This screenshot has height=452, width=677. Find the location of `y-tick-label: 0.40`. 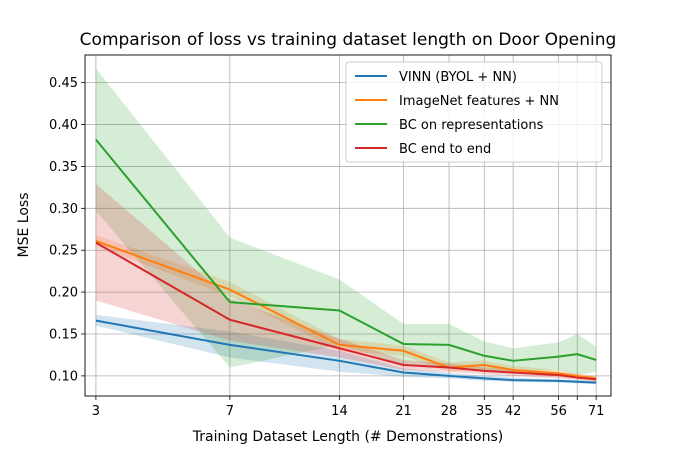

y-tick-label: 0.40 is located at coordinates (63, 125).